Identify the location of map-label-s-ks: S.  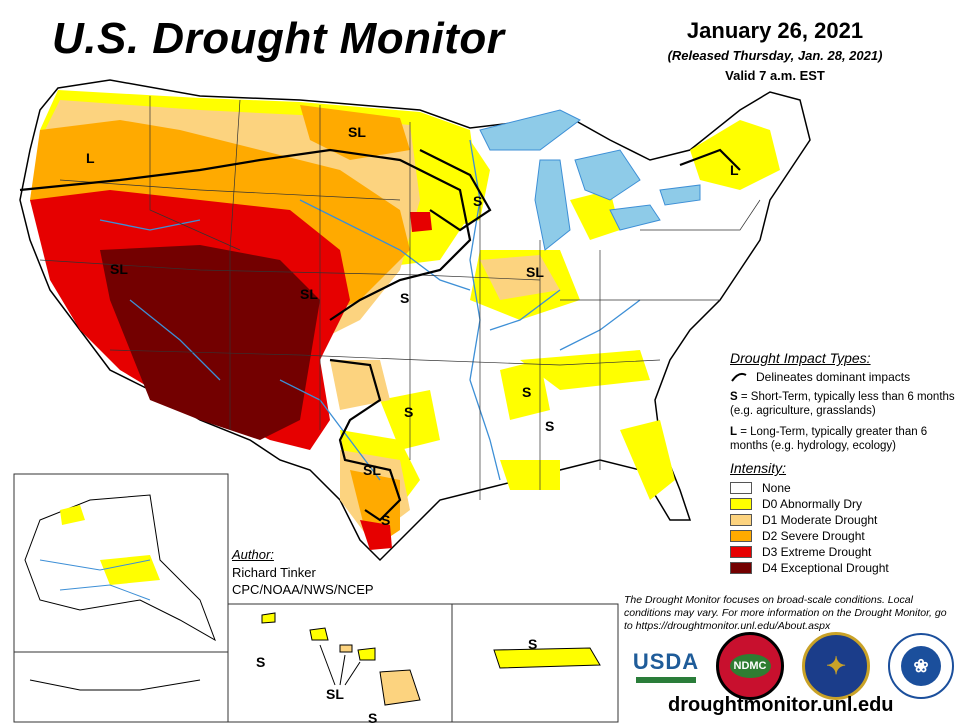
(405, 298).